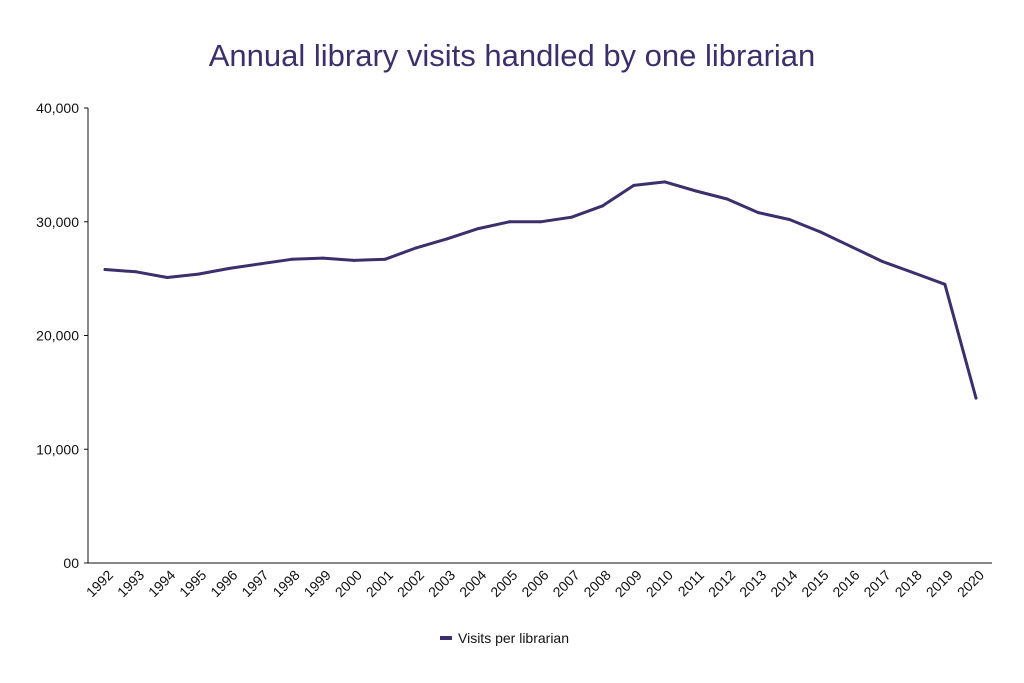 Image resolution: width=1024 pixels, height=683 pixels. What do you see at coordinates (908, 583) in the screenshot?
I see `x-tick-label: 2018` at bounding box center [908, 583].